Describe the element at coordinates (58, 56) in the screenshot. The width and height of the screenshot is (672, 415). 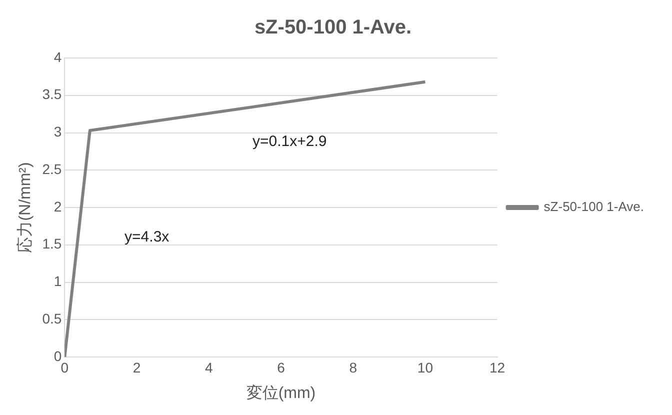
I see `y-tick-label: 4` at that location.